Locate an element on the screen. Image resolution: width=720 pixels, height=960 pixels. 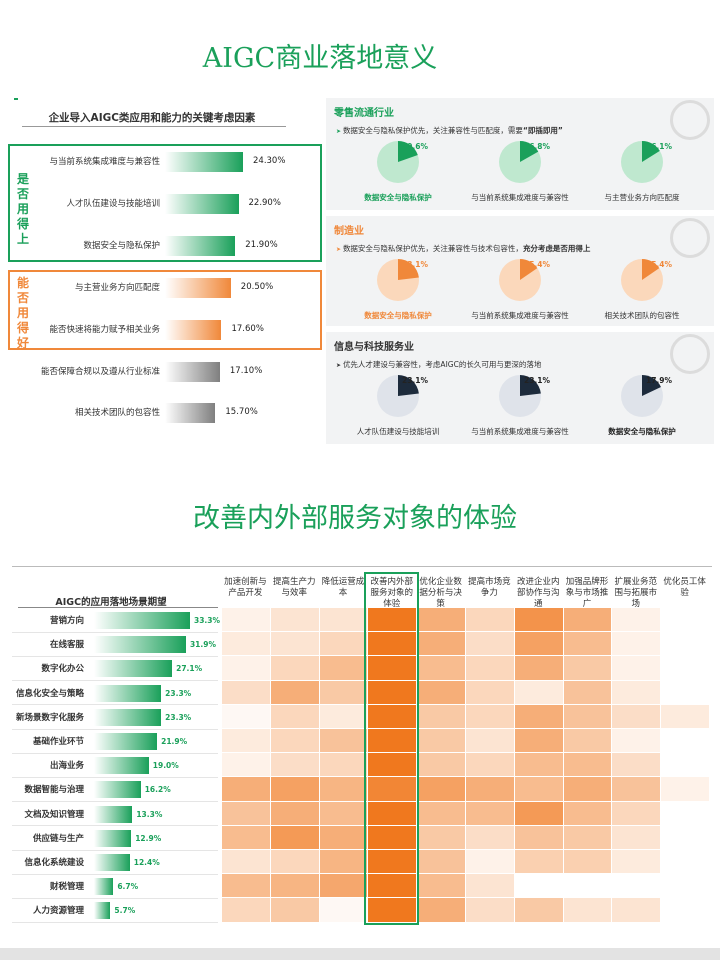
pie-value: 17.9% is located at coordinates (659, 380).